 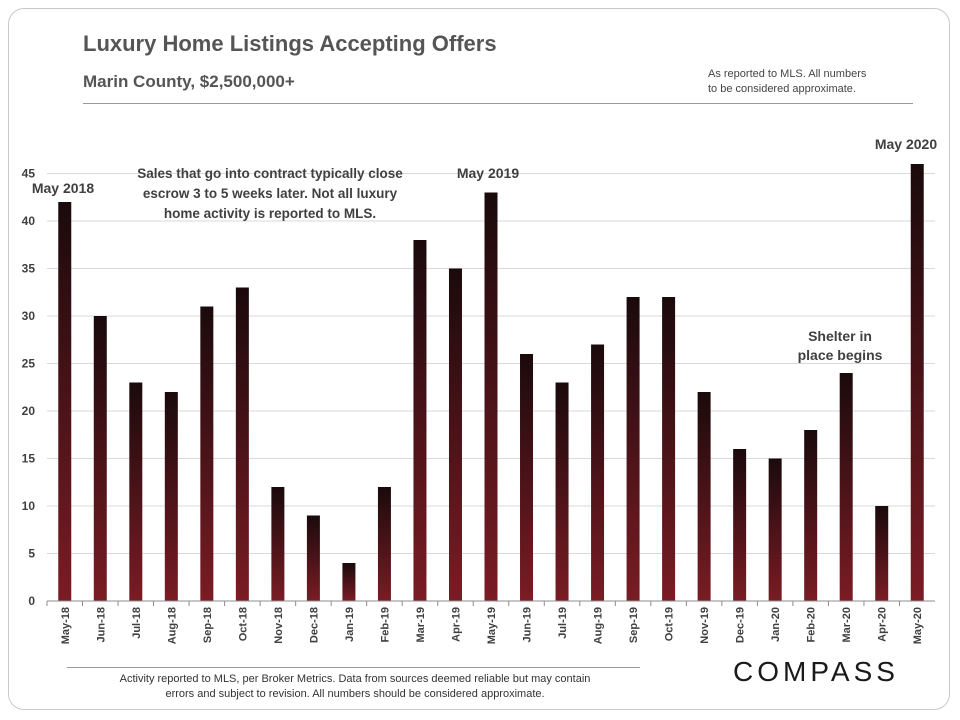 What do you see at coordinates (29, 506) in the screenshot?
I see `y-tick-label: 10` at bounding box center [29, 506].